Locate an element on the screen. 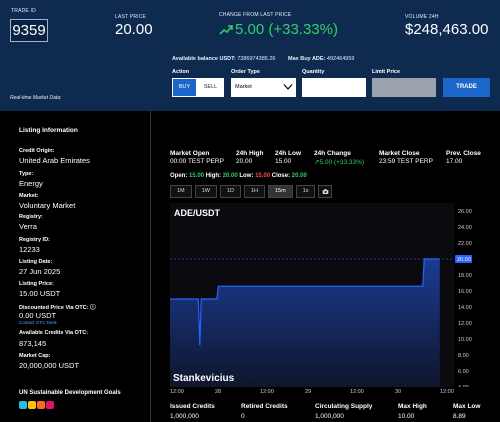 This screenshot has height=422, width=500. y-tick-label: 26.00 is located at coordinates (465, 212).